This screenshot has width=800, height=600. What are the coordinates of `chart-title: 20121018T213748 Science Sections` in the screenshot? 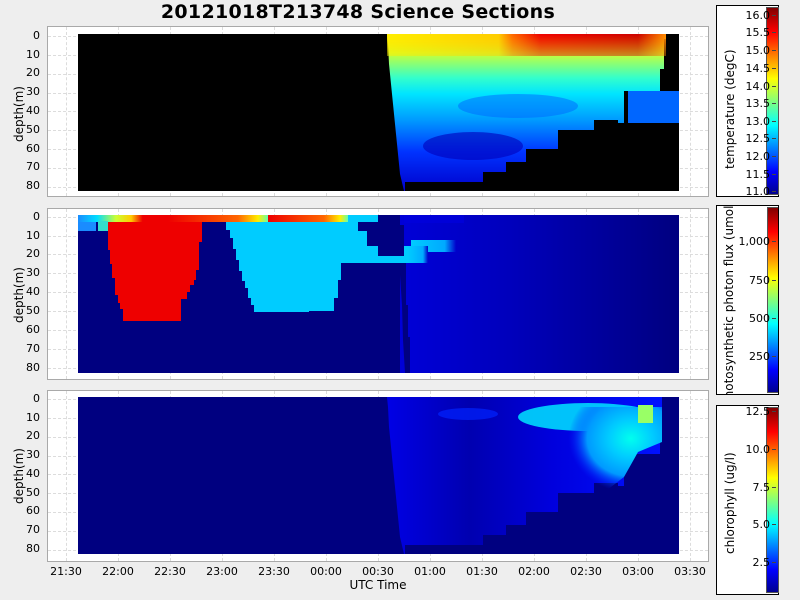 It's located at (358, 12).